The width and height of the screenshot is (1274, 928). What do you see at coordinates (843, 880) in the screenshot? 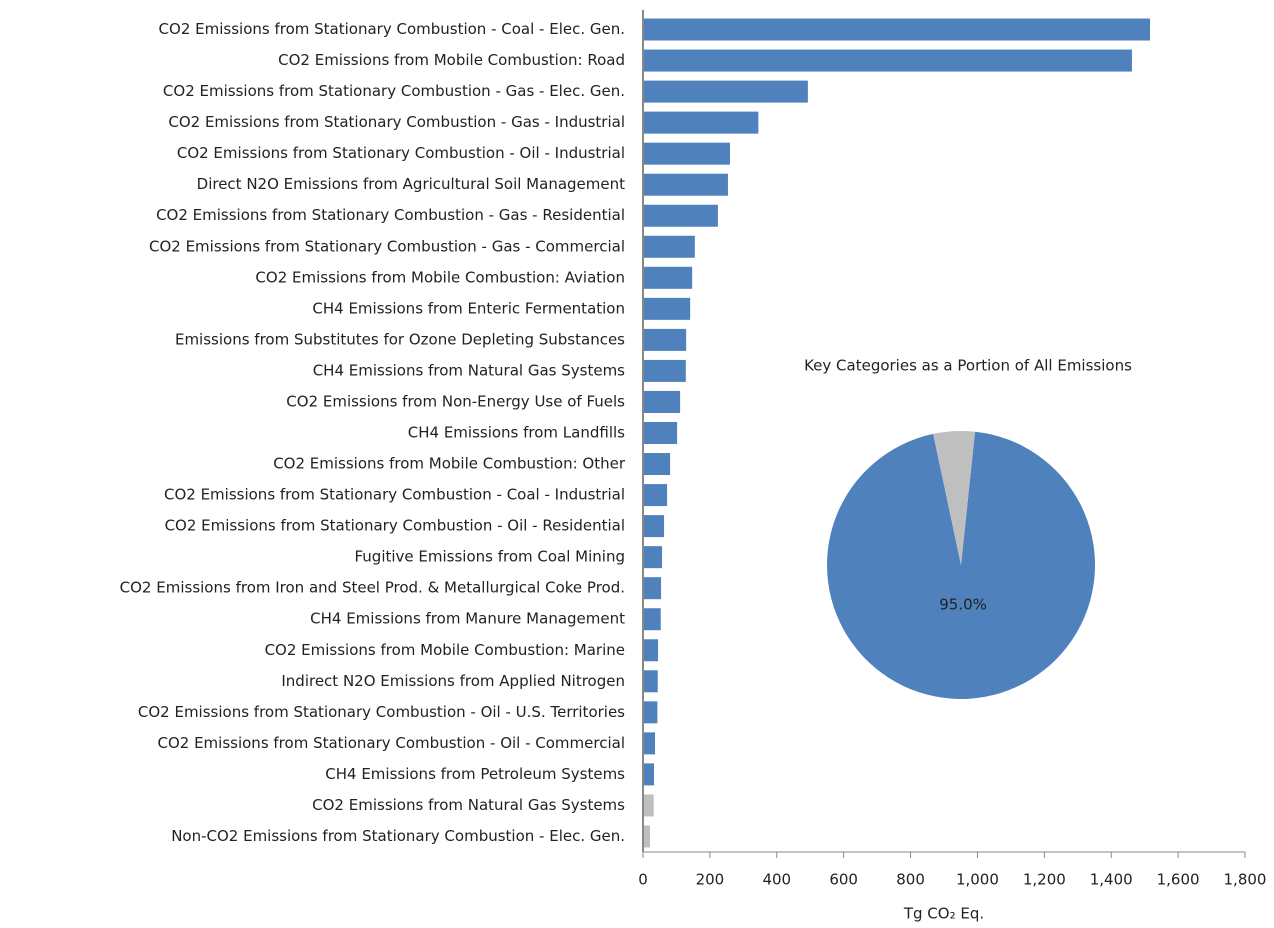
I see `x-tick-label: 600` at bounding box center [843, 880].